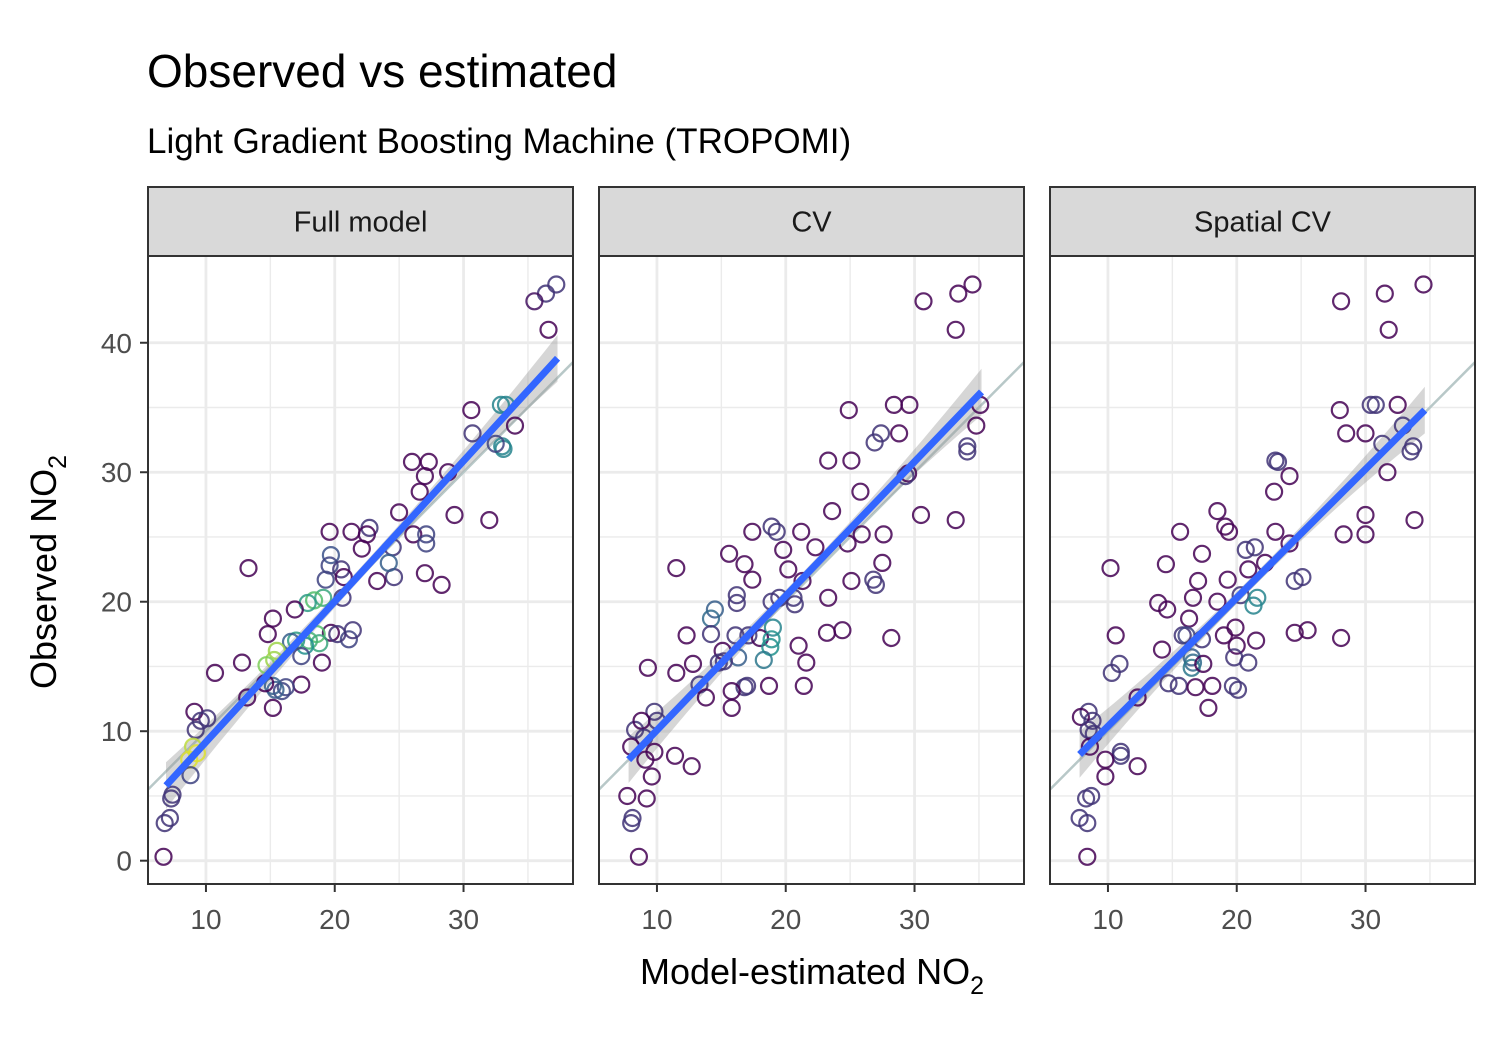 The image size is (1500, 1050). What do you see at coordinates (1365, 919) in the screenshot?
I see `x-tick-label: 30` at bounding box center [1365, 919].